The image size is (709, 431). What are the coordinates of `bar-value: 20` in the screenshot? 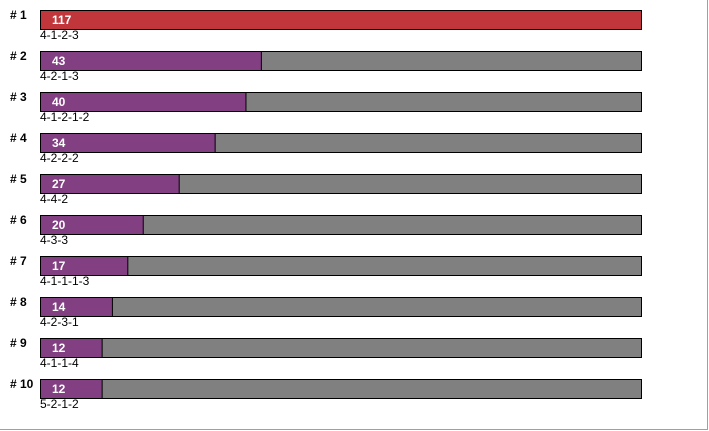 It's located at (59, 225).